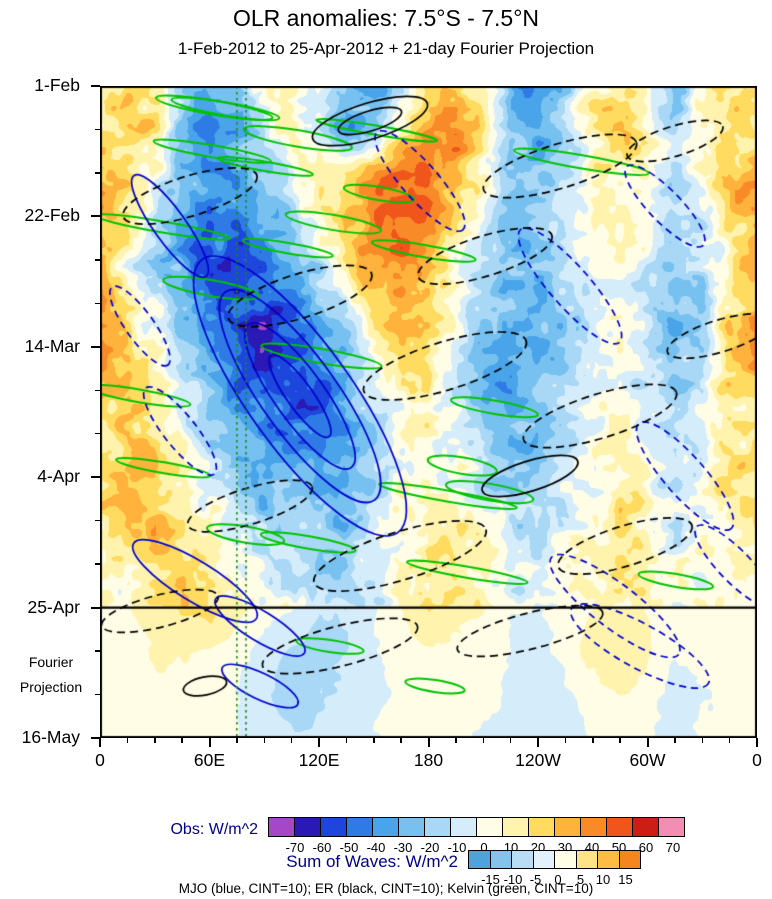 Image resolution: width=772 pixels, height=899 pixels. I want to click on x-tick-label: 120E, so click(319, 760).